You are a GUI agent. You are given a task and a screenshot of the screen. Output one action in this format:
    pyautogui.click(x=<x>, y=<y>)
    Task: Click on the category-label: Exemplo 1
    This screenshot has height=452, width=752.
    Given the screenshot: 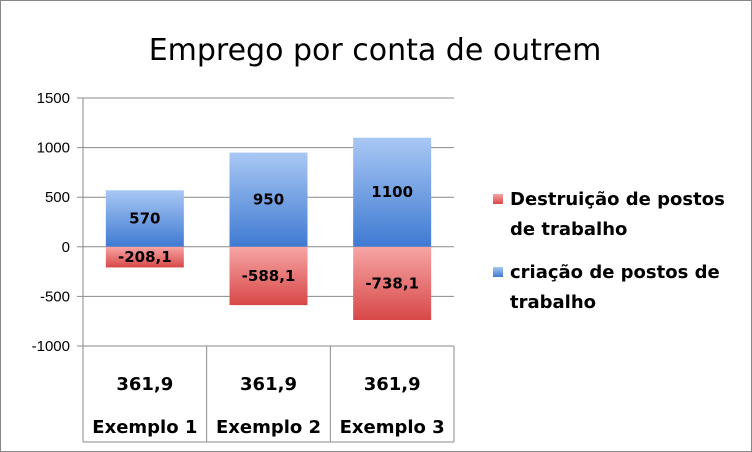 What is the action you would take?
    pyautogui.click(x=144, y=427)
    